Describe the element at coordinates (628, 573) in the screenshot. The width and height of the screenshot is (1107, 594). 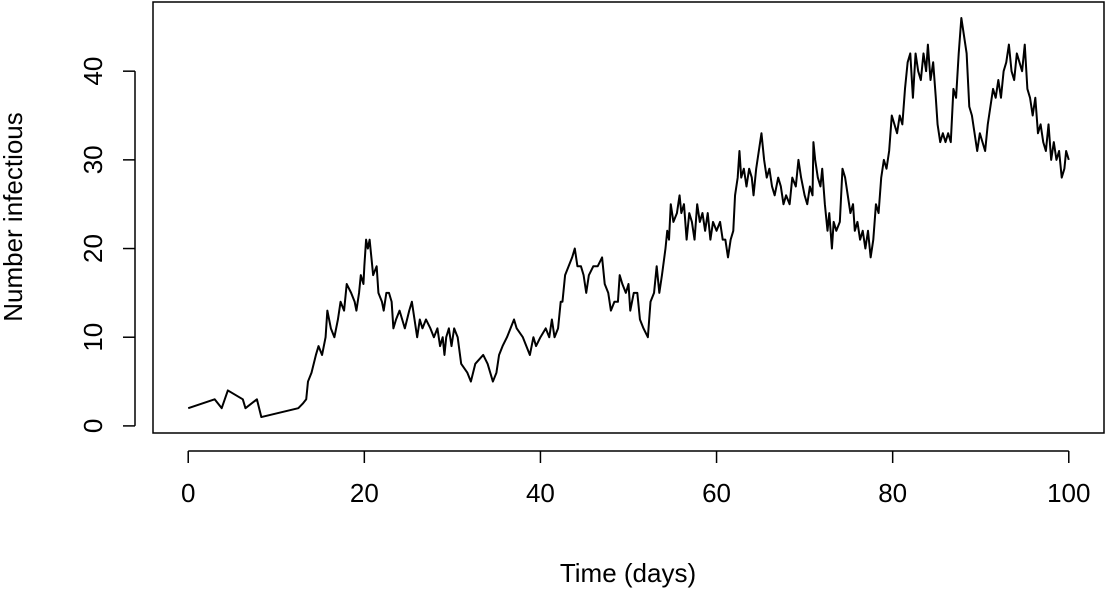
I see `x-axis-title: Time (days)` at that location.